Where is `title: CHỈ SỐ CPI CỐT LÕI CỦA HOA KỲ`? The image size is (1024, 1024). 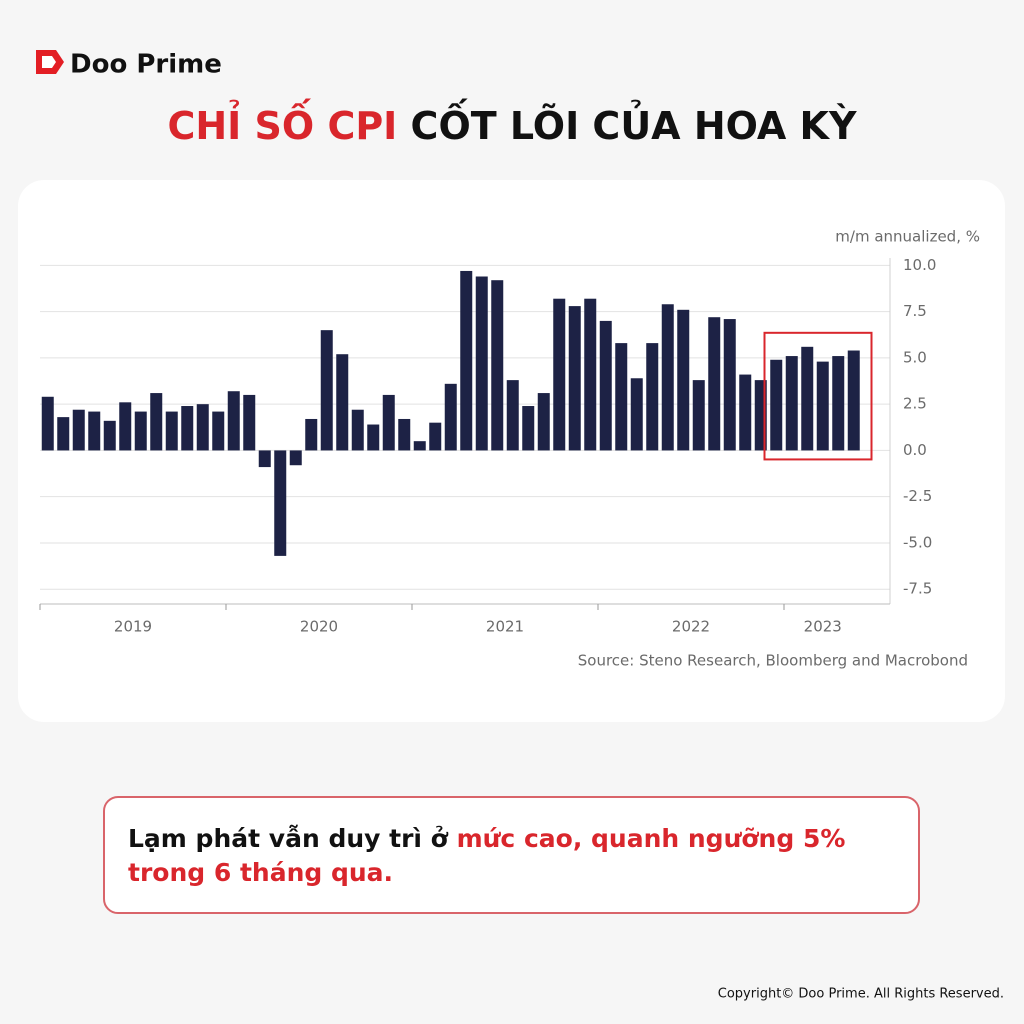 title: CHỈ SỐ CPI CỐT LÕI CỦA HOA KỲ is located at coordinates (512, 123).